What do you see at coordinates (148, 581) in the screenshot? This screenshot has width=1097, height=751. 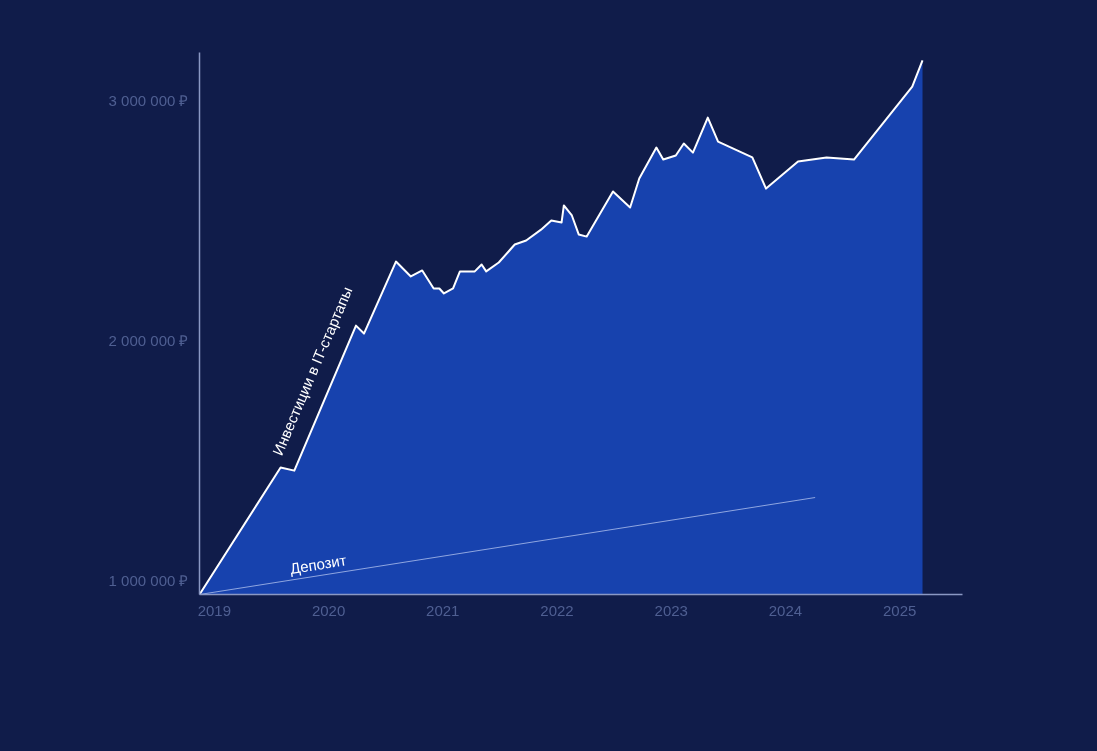 I see `y-tick-label: 1 000 000 ₽` at bounding box center [148, 581].